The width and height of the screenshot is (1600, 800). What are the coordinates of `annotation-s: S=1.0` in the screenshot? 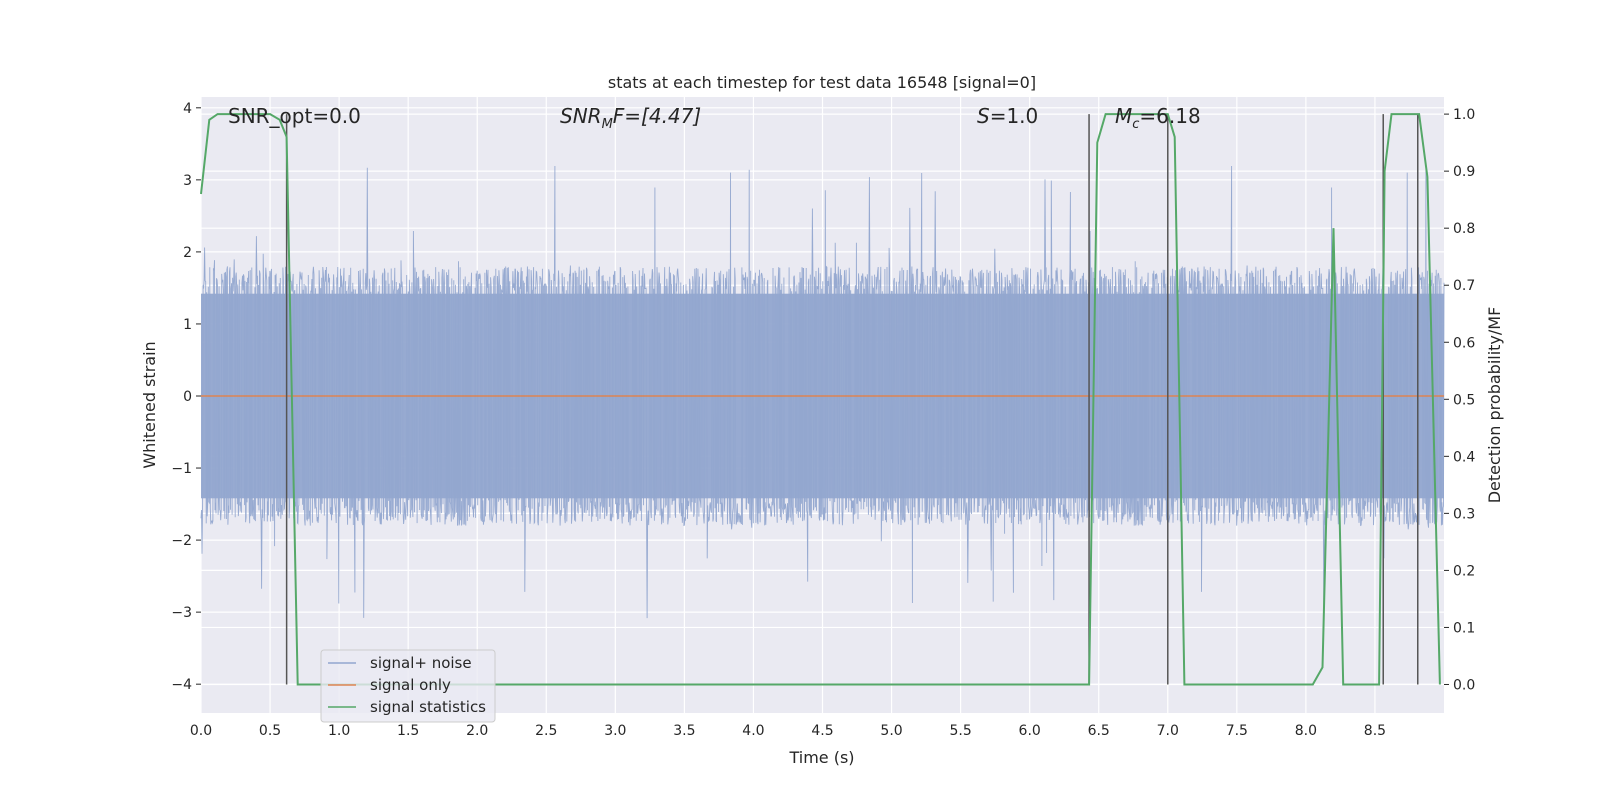 It's located at (1007, 116).